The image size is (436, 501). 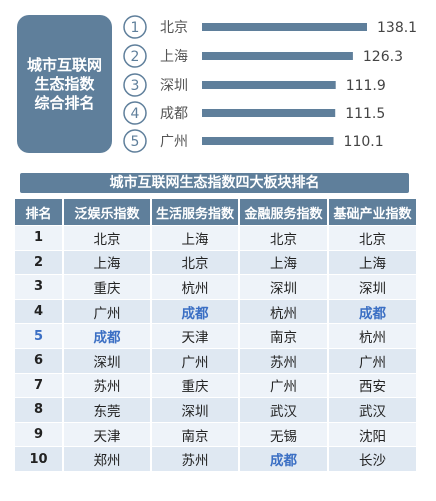 I want to click on table-row: 9 天津 南京 无锡 沈阳, so click(x=215, y=434).